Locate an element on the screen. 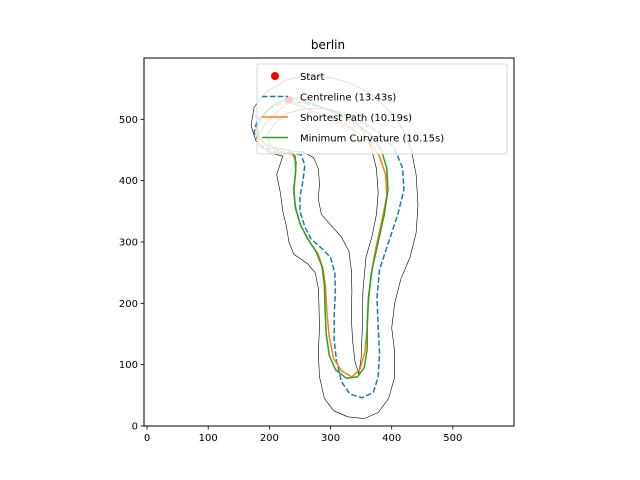 The height and width of the screenshot is (480, 640). x-tick-label: 100 is located at coordinates (208, 438).